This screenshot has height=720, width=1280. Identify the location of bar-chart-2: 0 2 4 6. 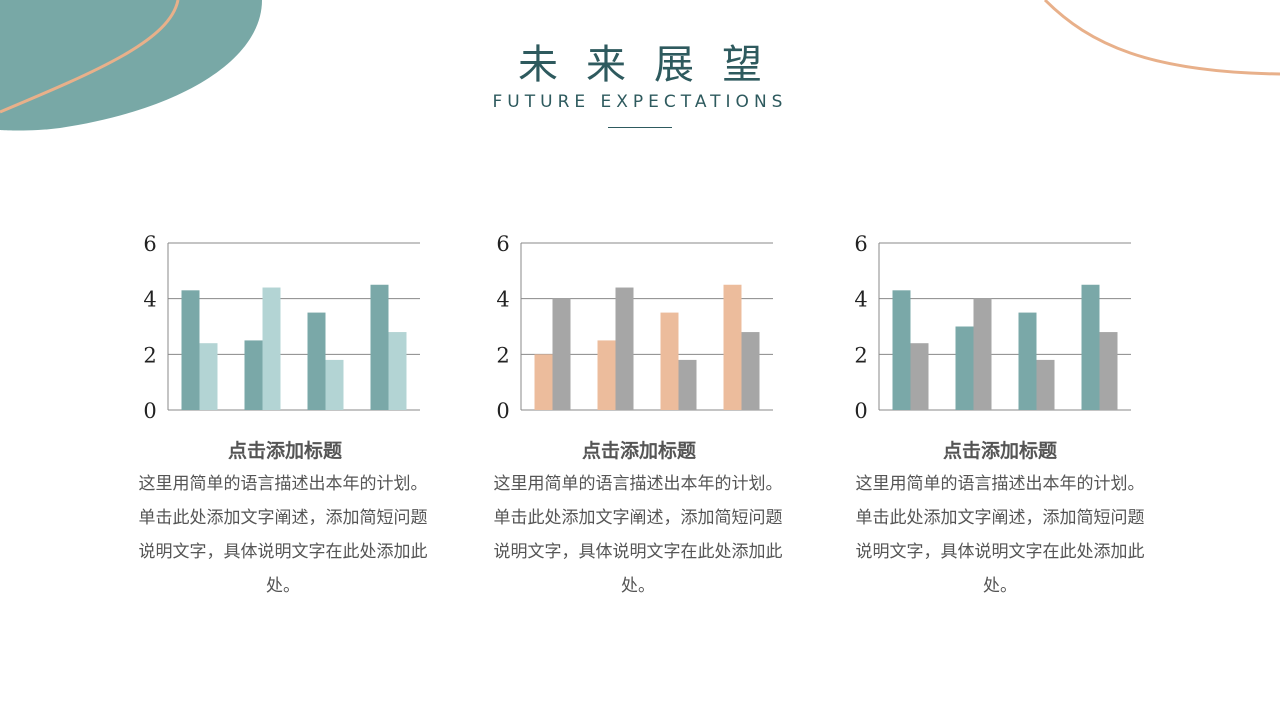
(634, 327).